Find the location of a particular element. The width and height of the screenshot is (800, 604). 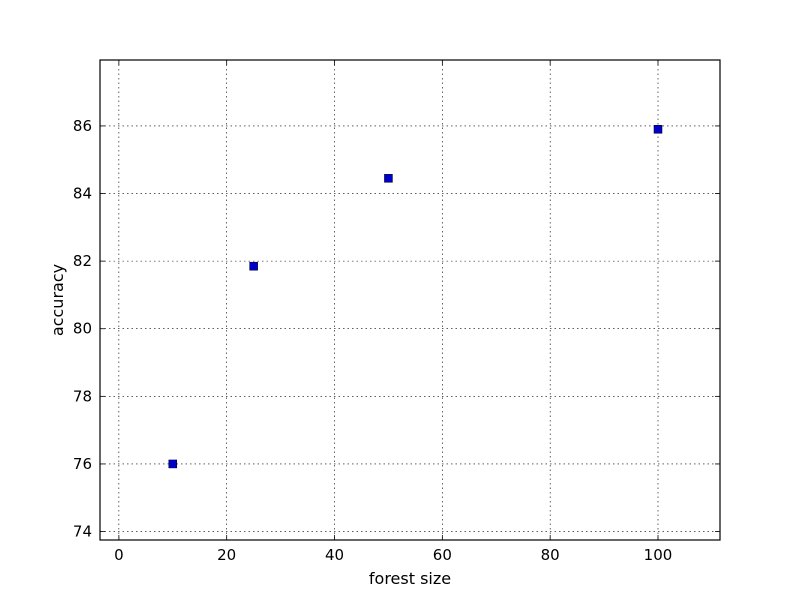

x-tick-label: 40 is located at coordinates (334, 555).